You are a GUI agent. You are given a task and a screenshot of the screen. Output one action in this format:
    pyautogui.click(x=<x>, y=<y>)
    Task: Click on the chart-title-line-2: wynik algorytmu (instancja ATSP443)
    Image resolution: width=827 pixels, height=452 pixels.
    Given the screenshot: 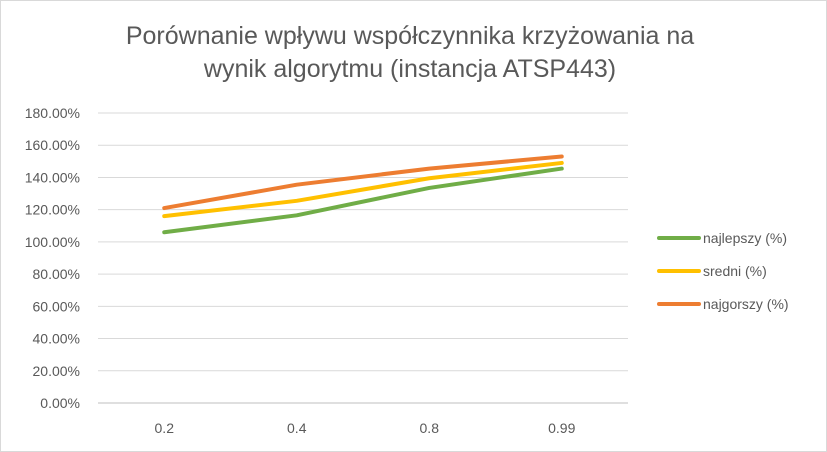 What is the action you would take?
    pyautogui.click(x=410, y=69)
    